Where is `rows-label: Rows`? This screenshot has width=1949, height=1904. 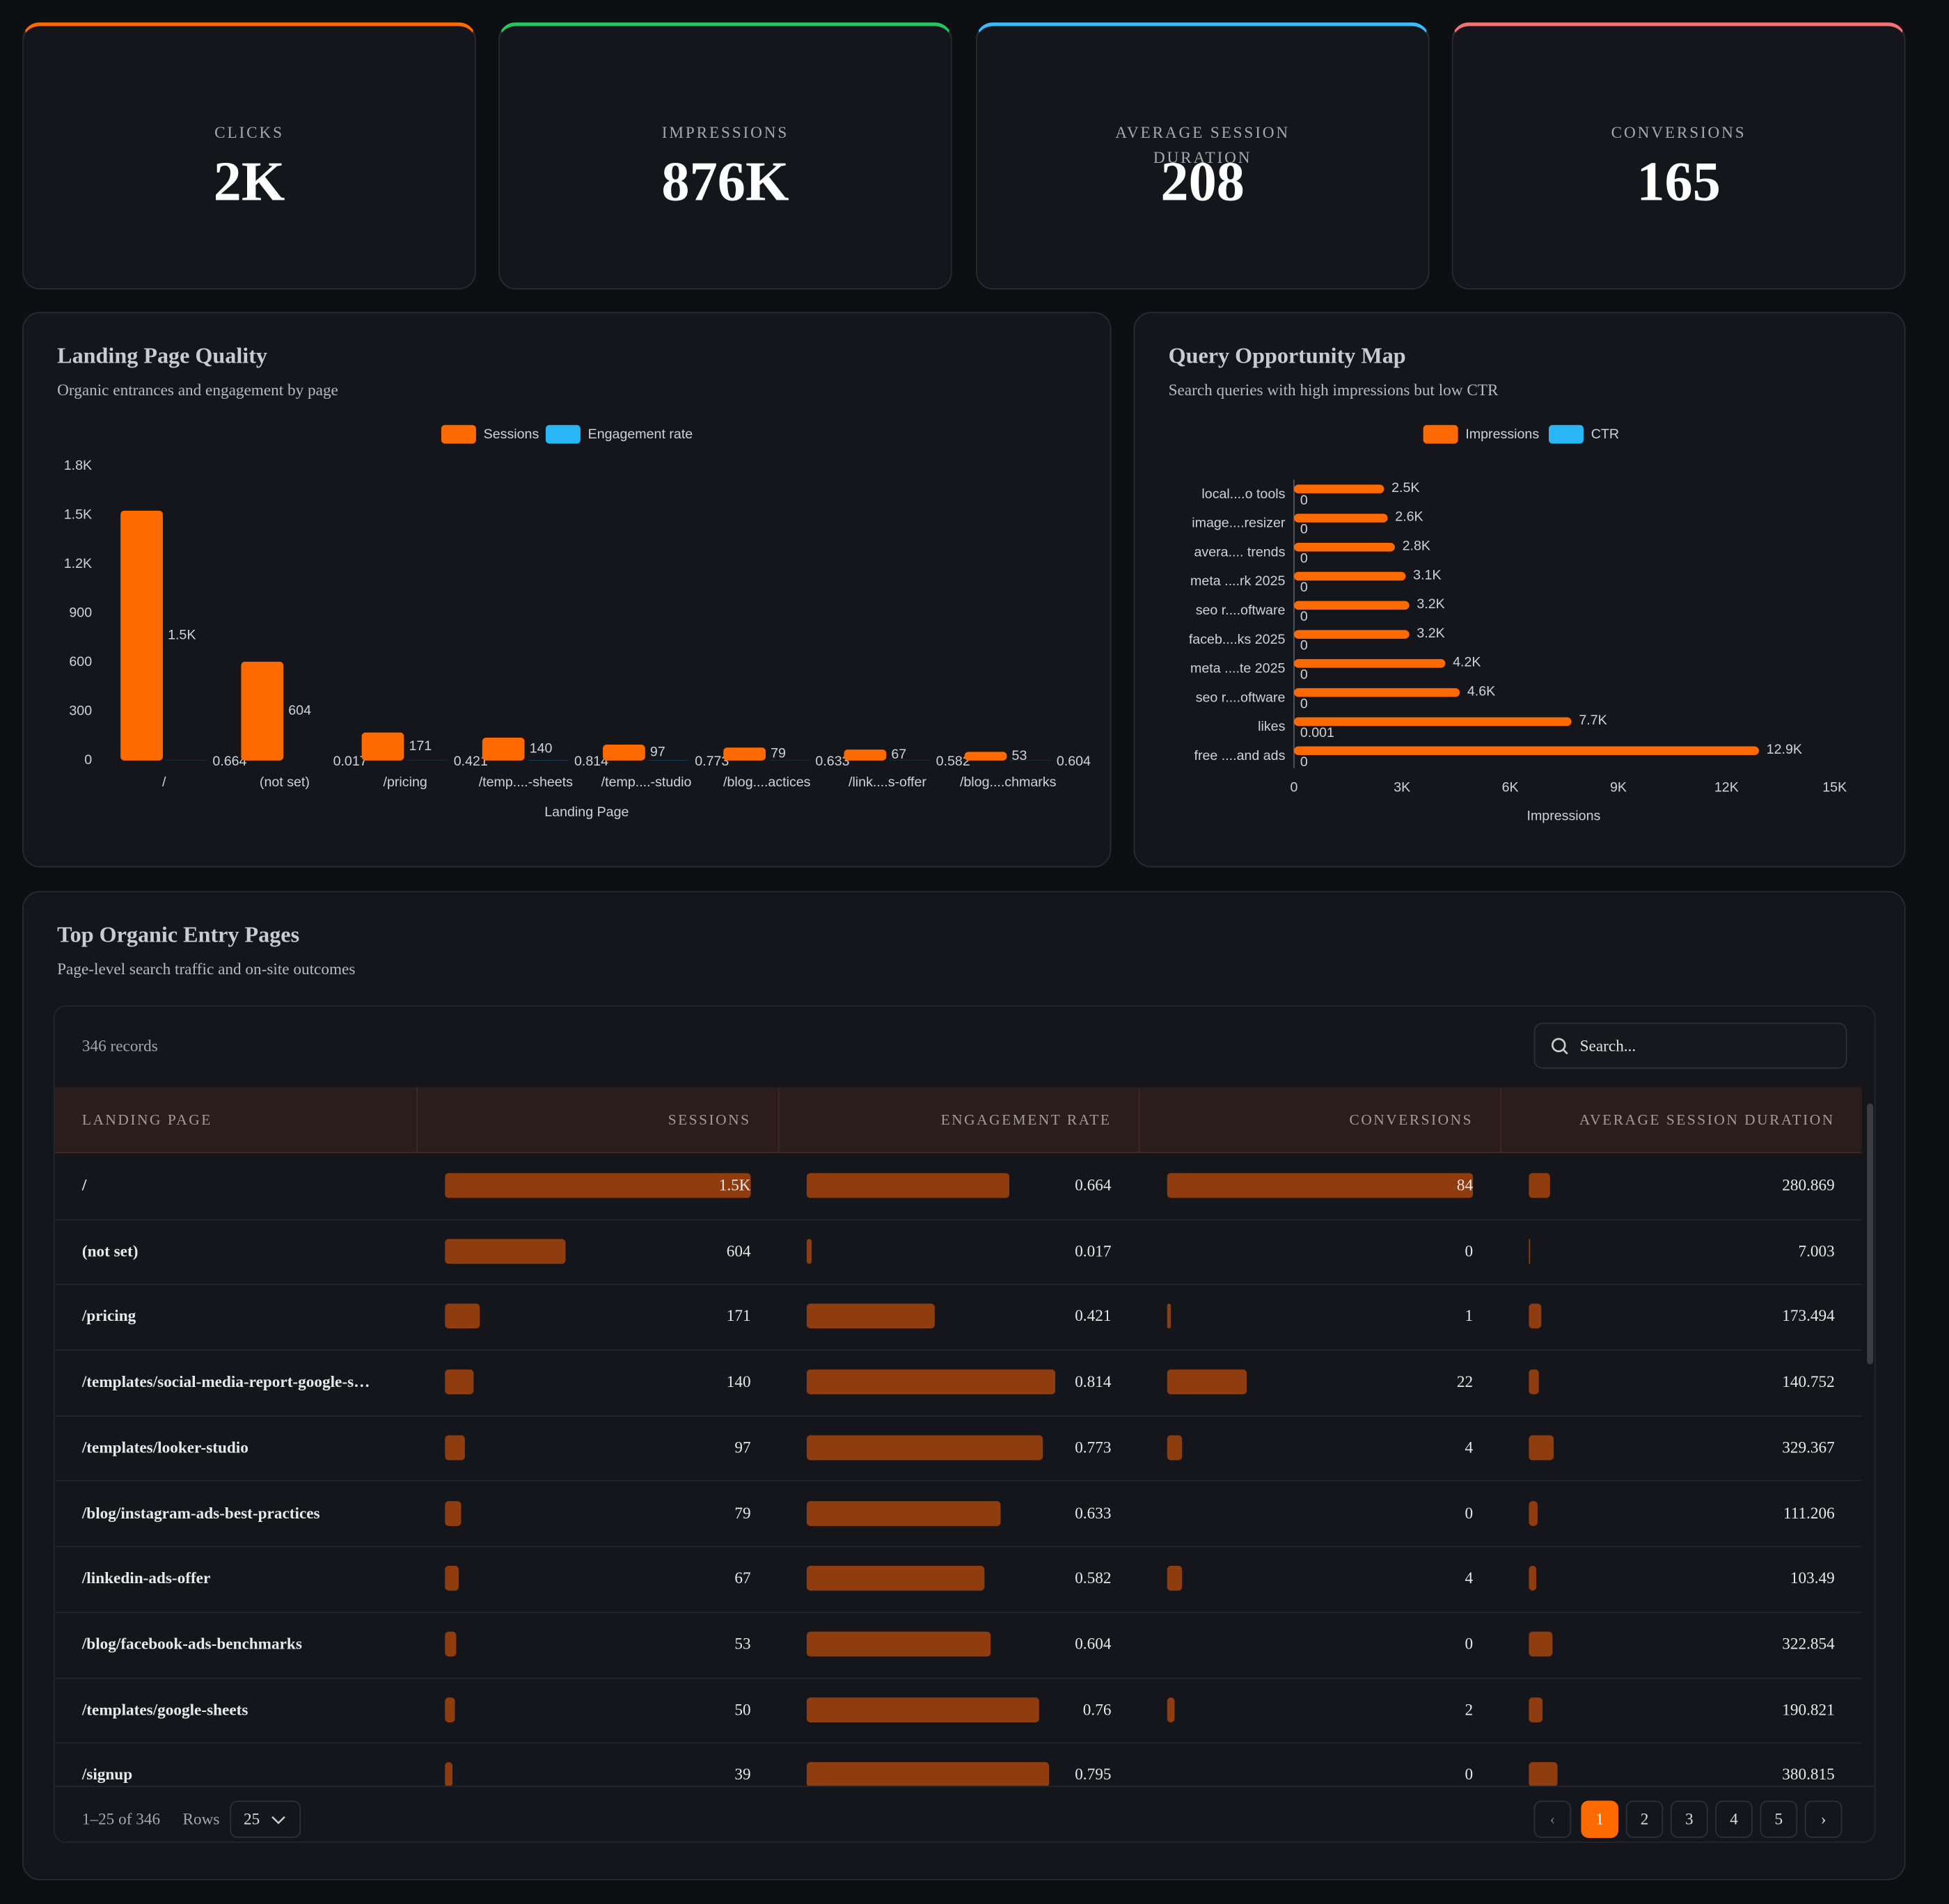 rows-label: Rows is located at coordinates (201, 1818).